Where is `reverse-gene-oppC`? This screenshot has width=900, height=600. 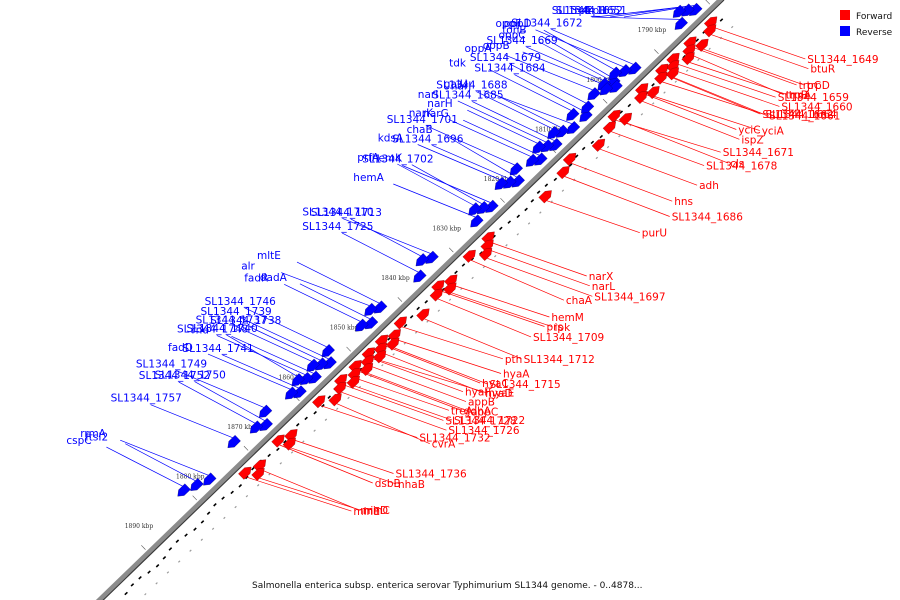
reverse-gene-oppC is located at coordinates (616, 86).